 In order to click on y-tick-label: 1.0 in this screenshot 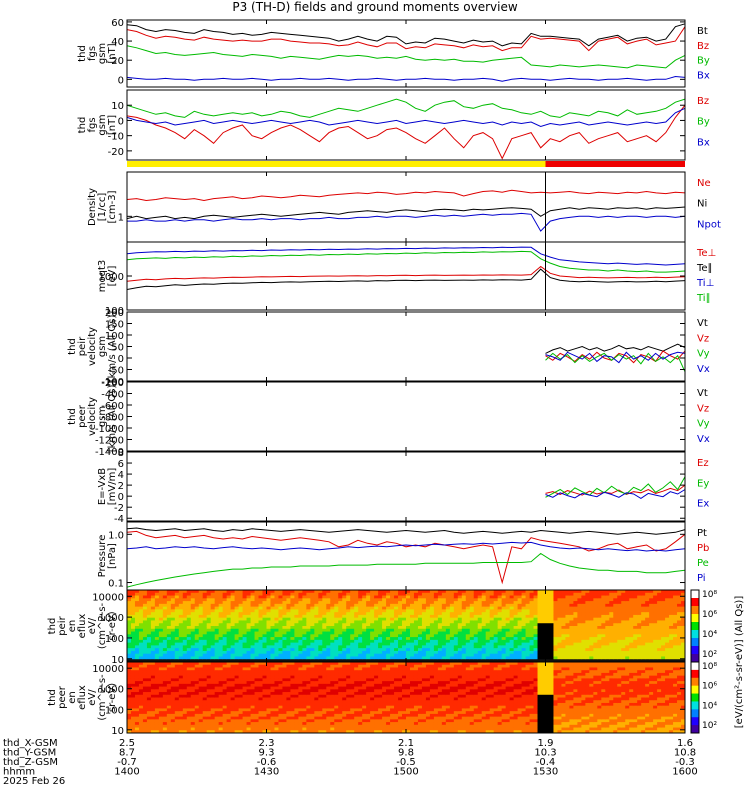, I will do `click(116, 535)`.